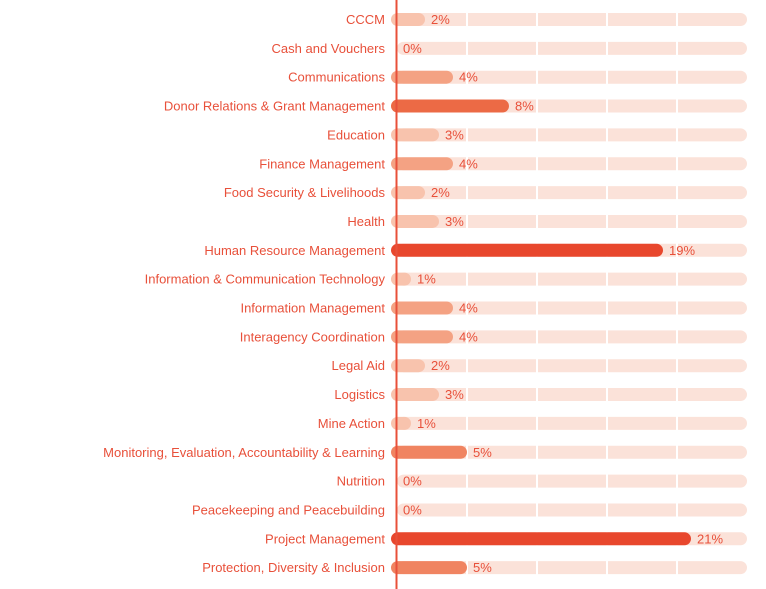  I want to click on category-label: Human Resource Management, so click(294, 250).